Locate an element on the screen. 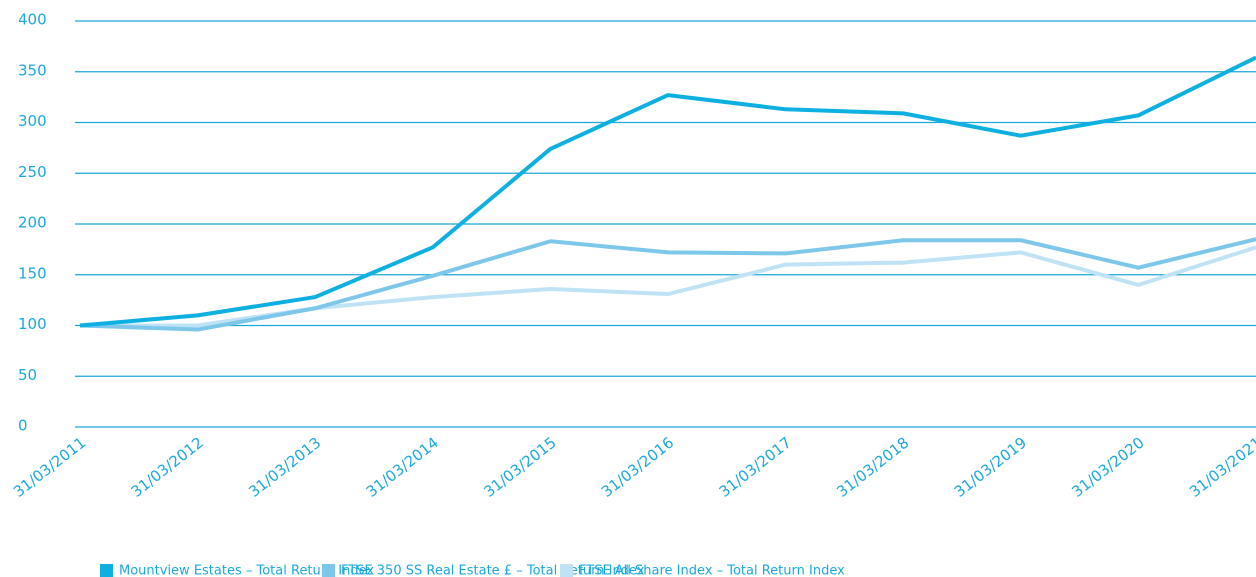 The width and height of the screenshot is (1256, 577). line is located at coordinates (668, 286).